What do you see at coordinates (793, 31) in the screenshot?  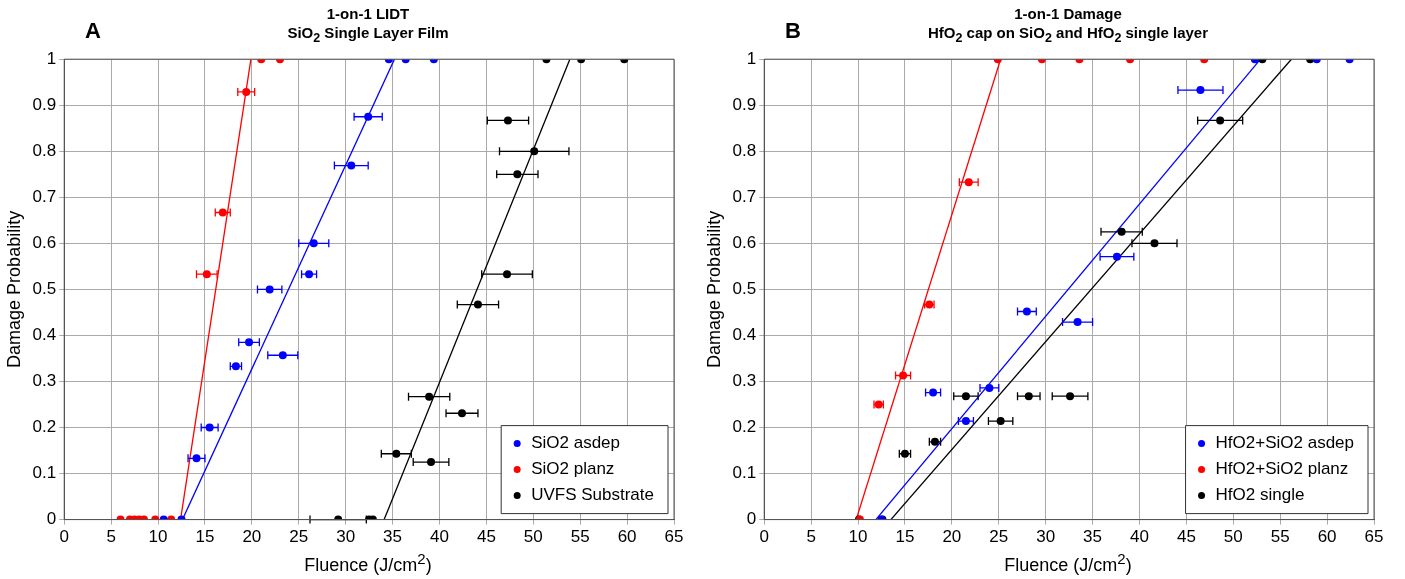 I see `text: B` at bounding box center [793, 31].